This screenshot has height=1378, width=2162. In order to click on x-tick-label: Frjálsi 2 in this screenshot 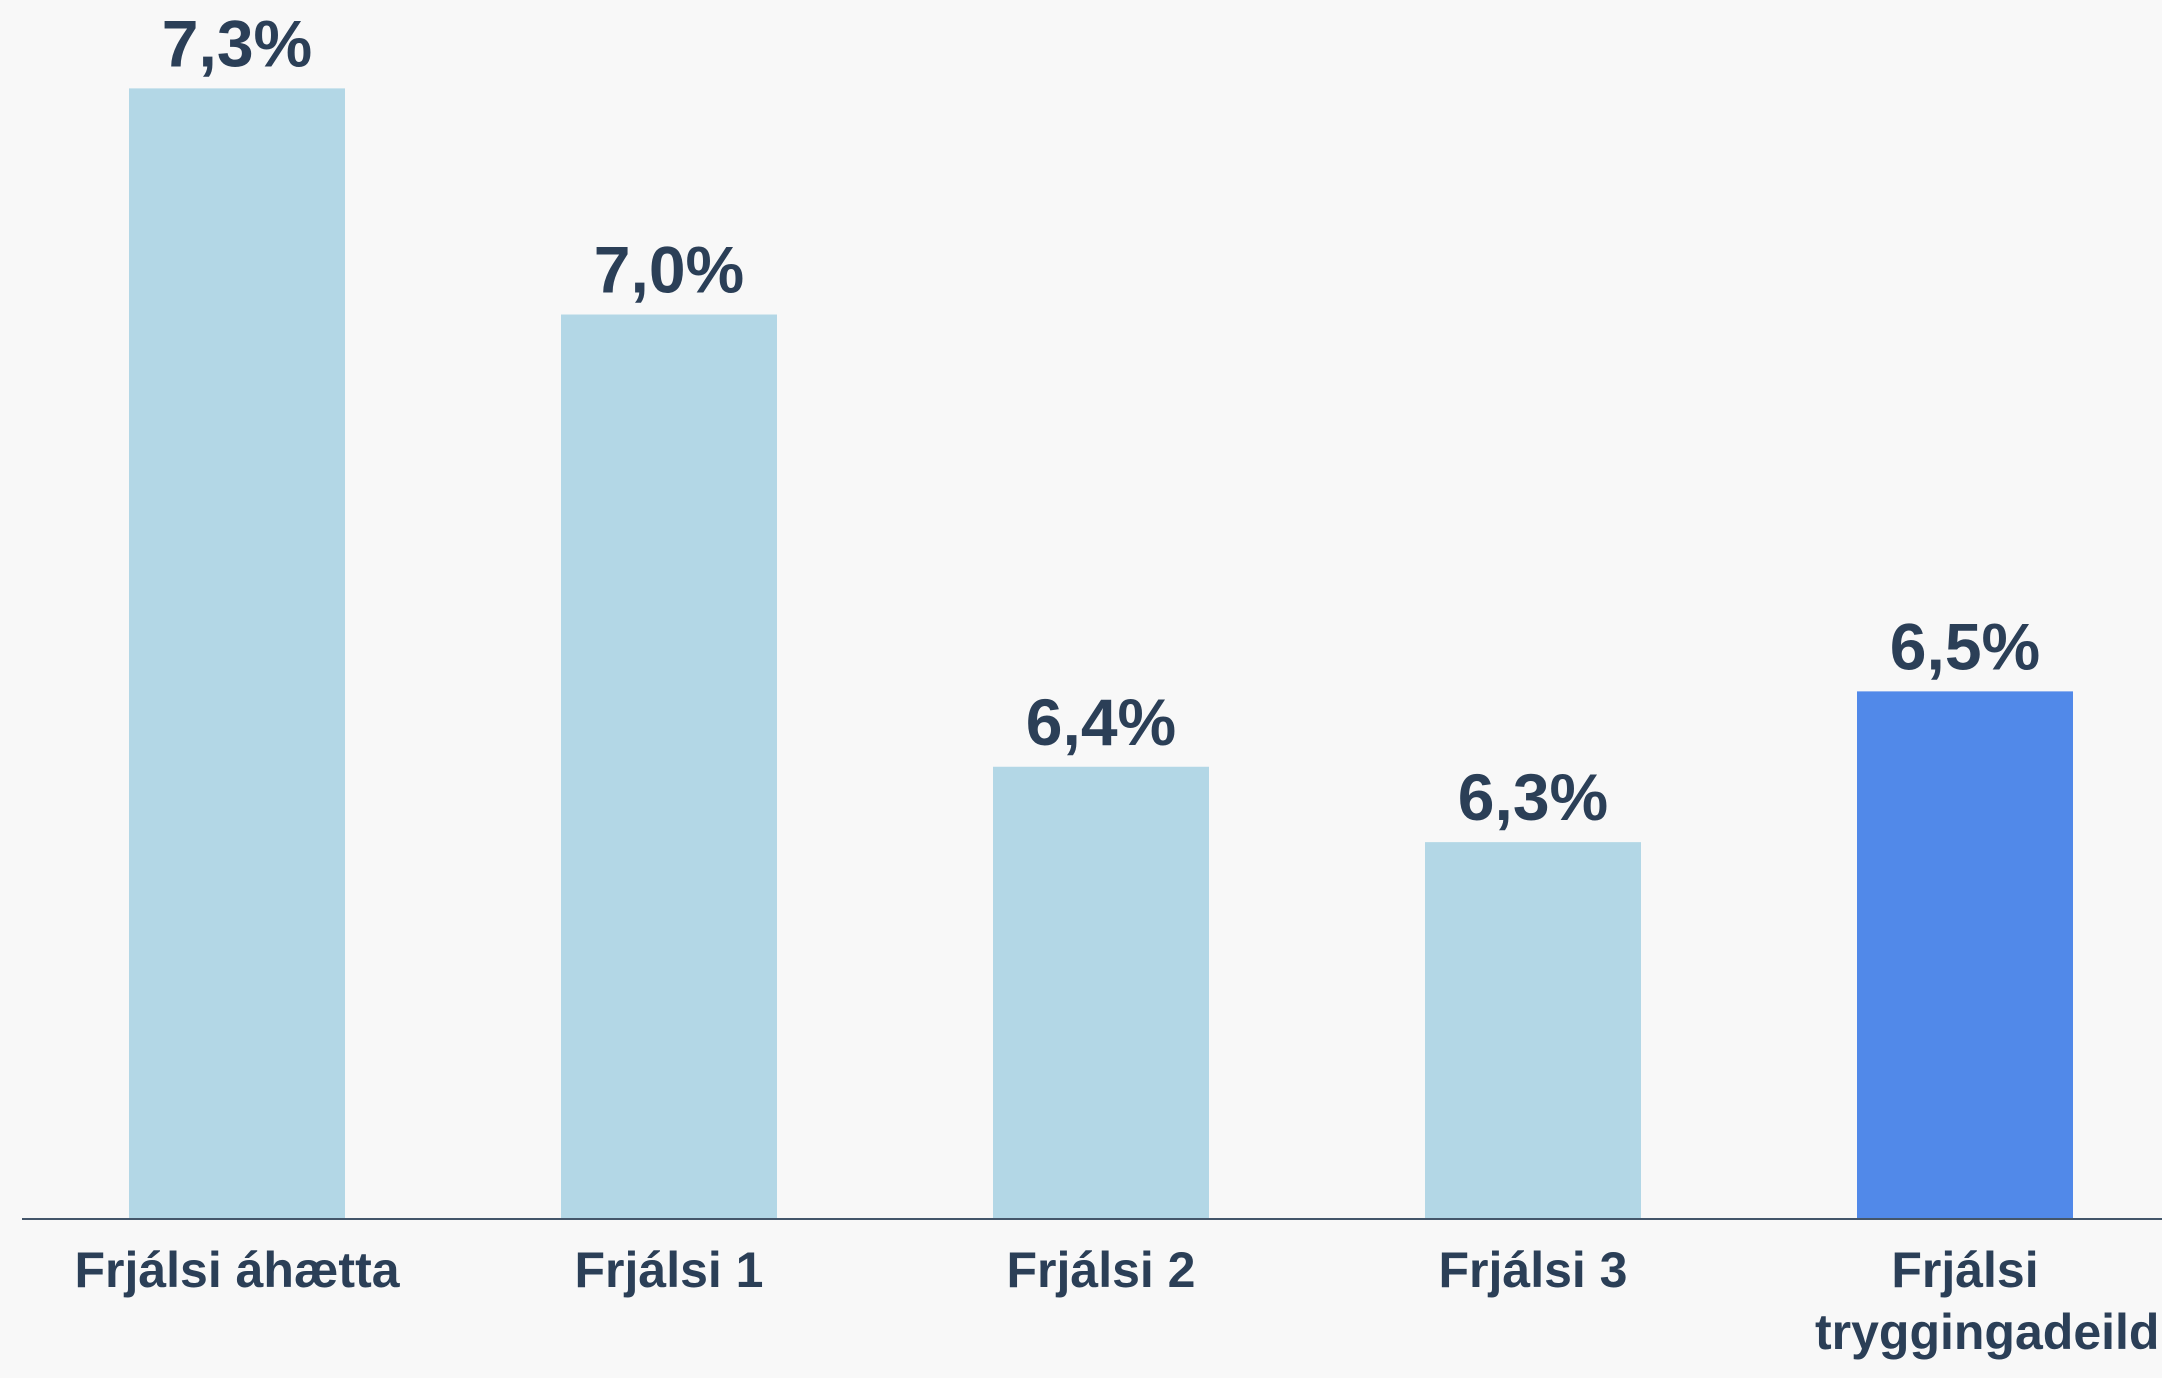, I will do `click(1101, 1270)`.